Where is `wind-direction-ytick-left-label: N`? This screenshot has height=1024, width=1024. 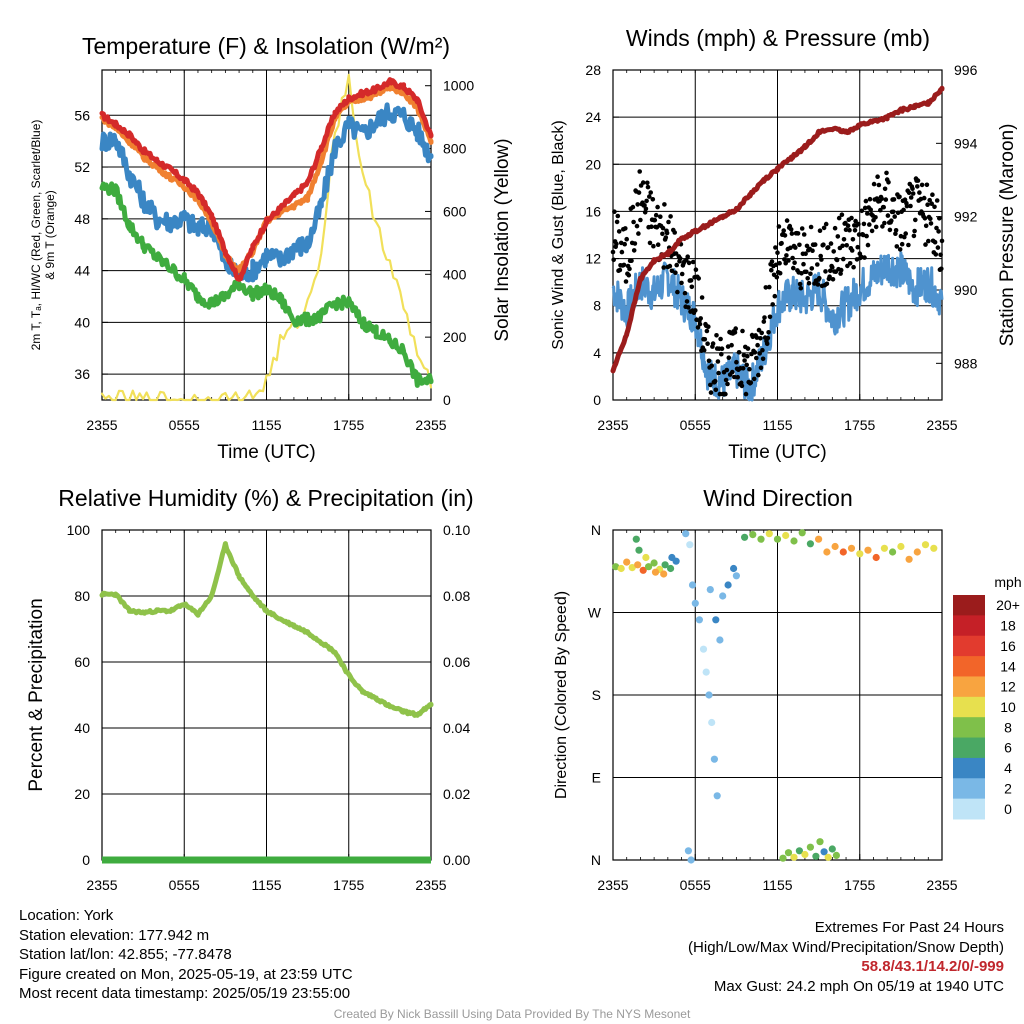 wind-direction-ytick-left-label: N is located at coordinates (596, 530).